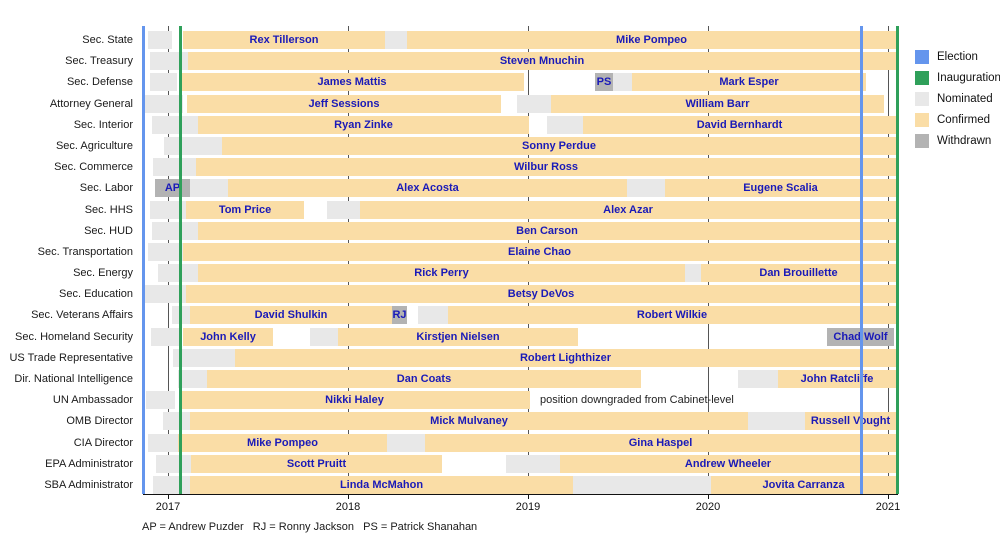 Image resolution: width=1000 pixels, height=537 pixels. What do you see at coordinates (352, 82) in the screenshot?
I see `bar-label: James Mattis` at bounding box center [352, 82].